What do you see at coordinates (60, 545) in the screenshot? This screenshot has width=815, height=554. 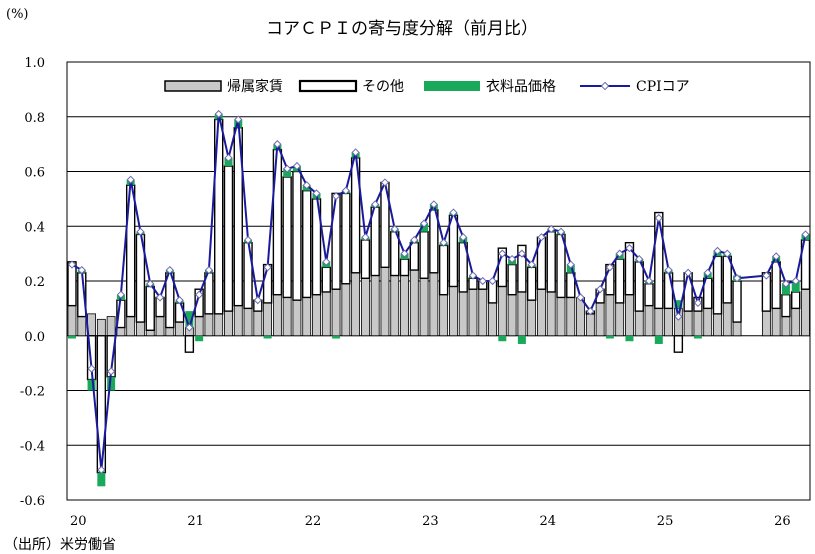 I see `source-note: （出所）米労働省` at bounding box center [60, 545].